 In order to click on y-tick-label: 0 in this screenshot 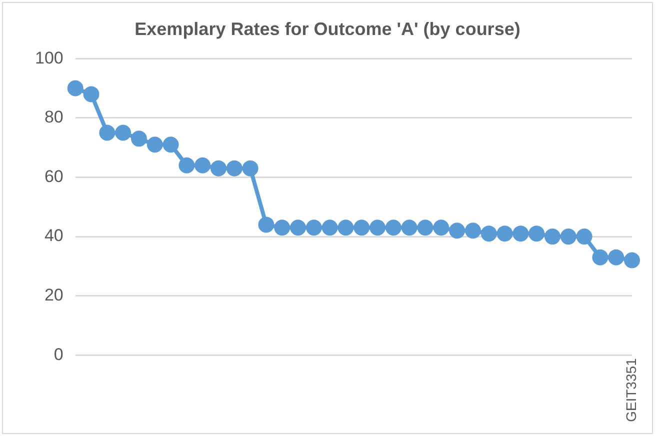, I will do `click(59, 354)`.